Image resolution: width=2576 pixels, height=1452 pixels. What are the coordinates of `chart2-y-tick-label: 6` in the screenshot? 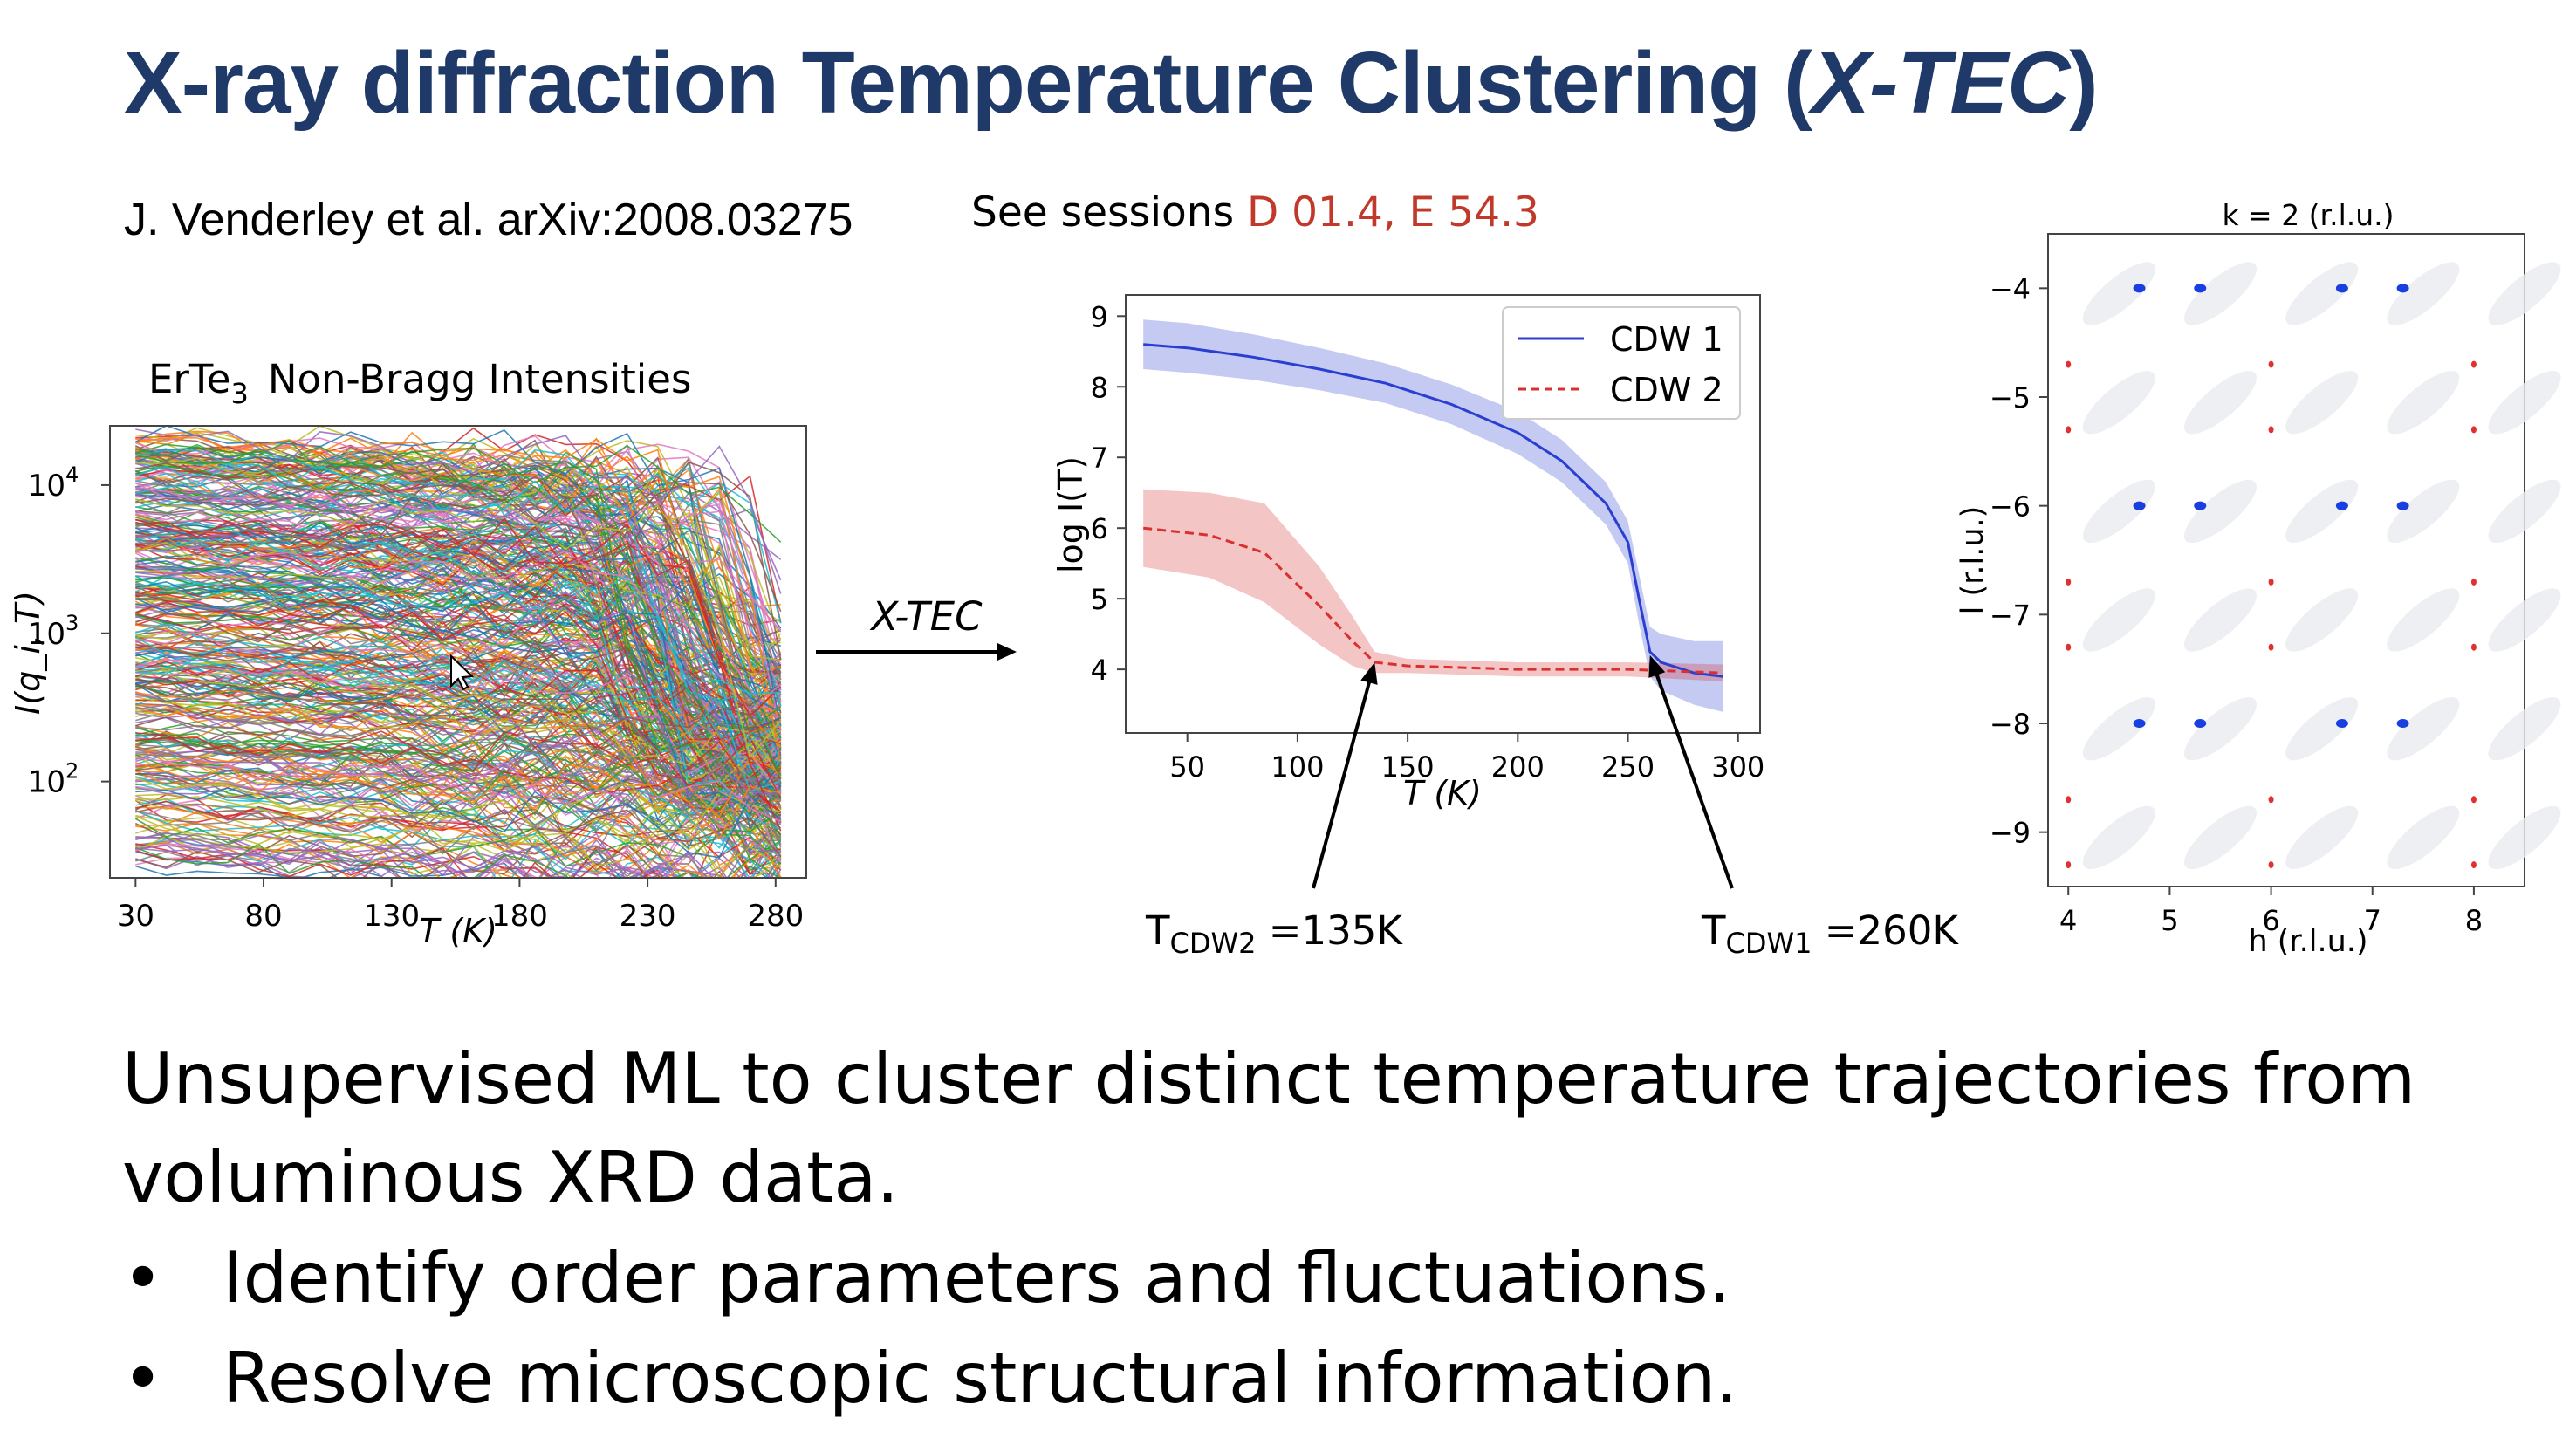 It's located at (1099, 528).